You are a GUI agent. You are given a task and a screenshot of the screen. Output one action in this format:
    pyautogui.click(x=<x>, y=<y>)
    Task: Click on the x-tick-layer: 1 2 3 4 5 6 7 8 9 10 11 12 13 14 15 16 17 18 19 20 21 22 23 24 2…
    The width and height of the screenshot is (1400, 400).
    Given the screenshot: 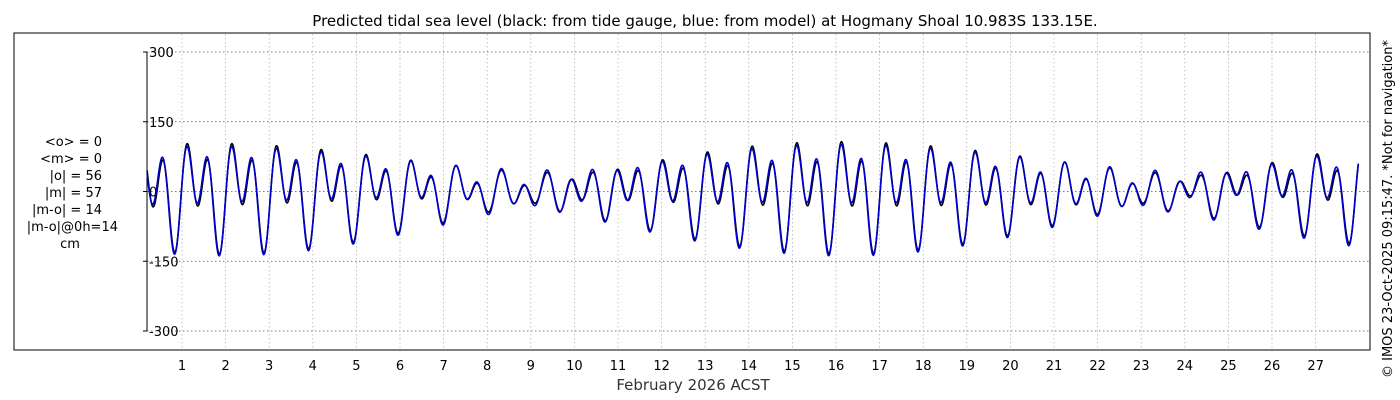 What is the action you would take?
    pyautogui.click(x=692, y=361)
    